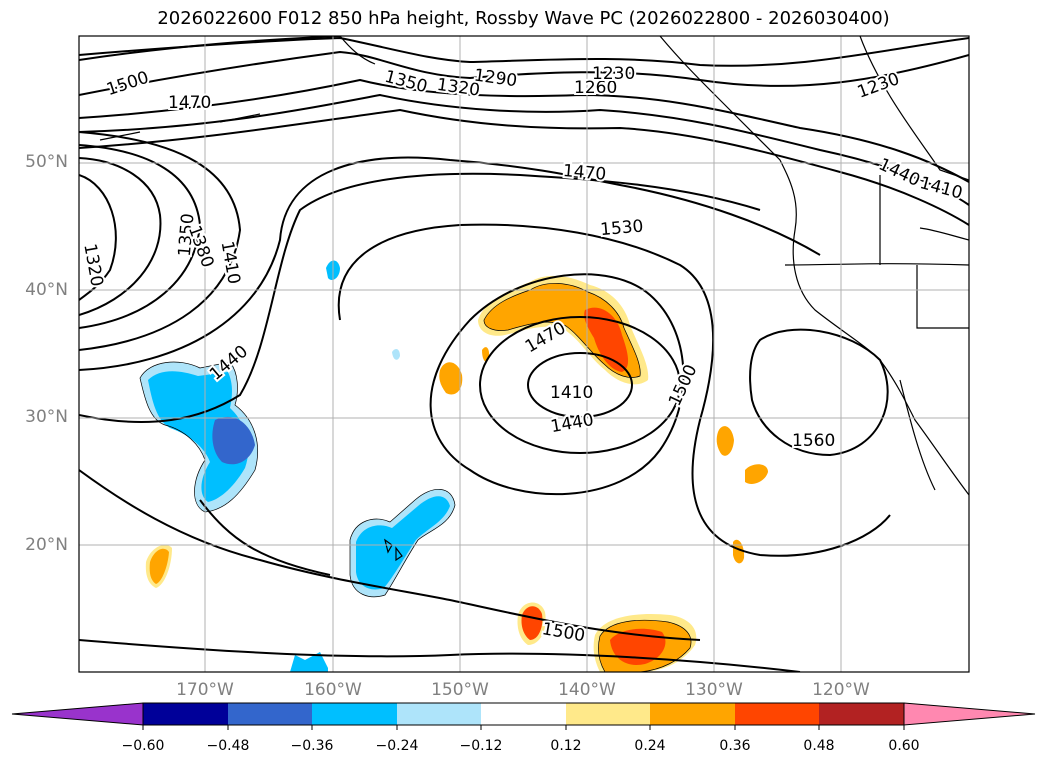 The image size is (1047, 765). I want to click on colorbar-tick-label: 0.60, so click(904, 746).